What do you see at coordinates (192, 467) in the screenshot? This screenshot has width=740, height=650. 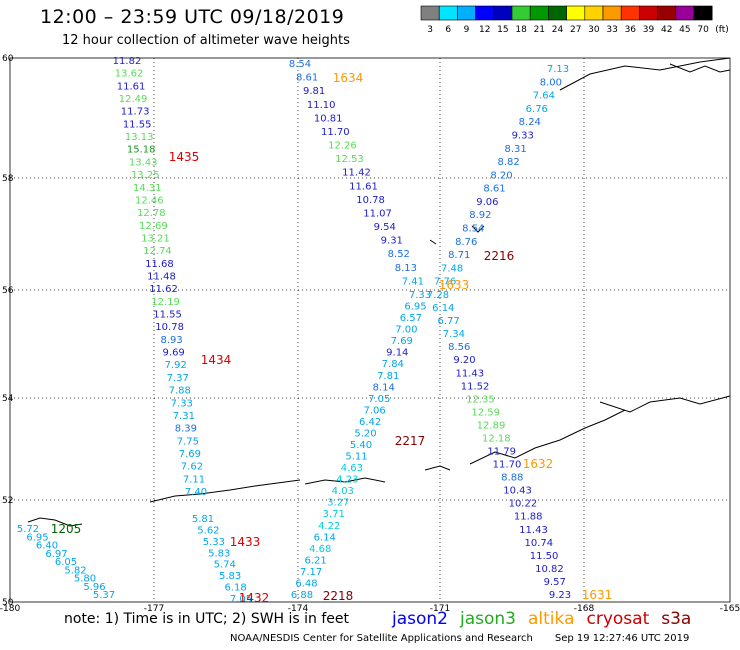 I see `wave-height-label: 7.62` at bounding box center [192, 467].